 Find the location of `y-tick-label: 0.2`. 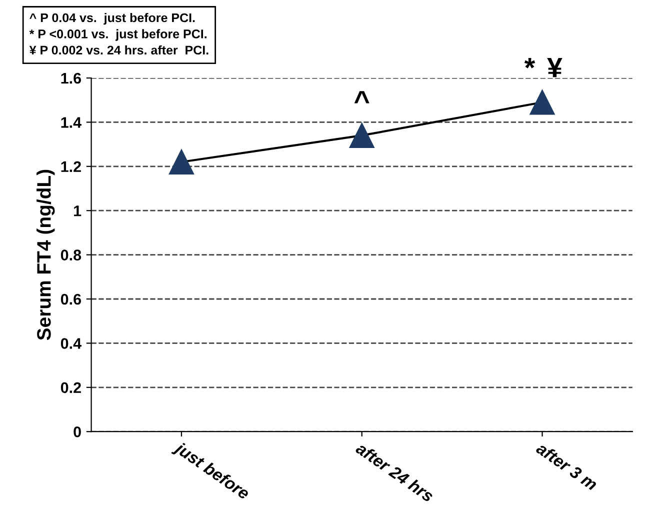

y-tick-label: 0.2 is located at coordinates (70, 388).